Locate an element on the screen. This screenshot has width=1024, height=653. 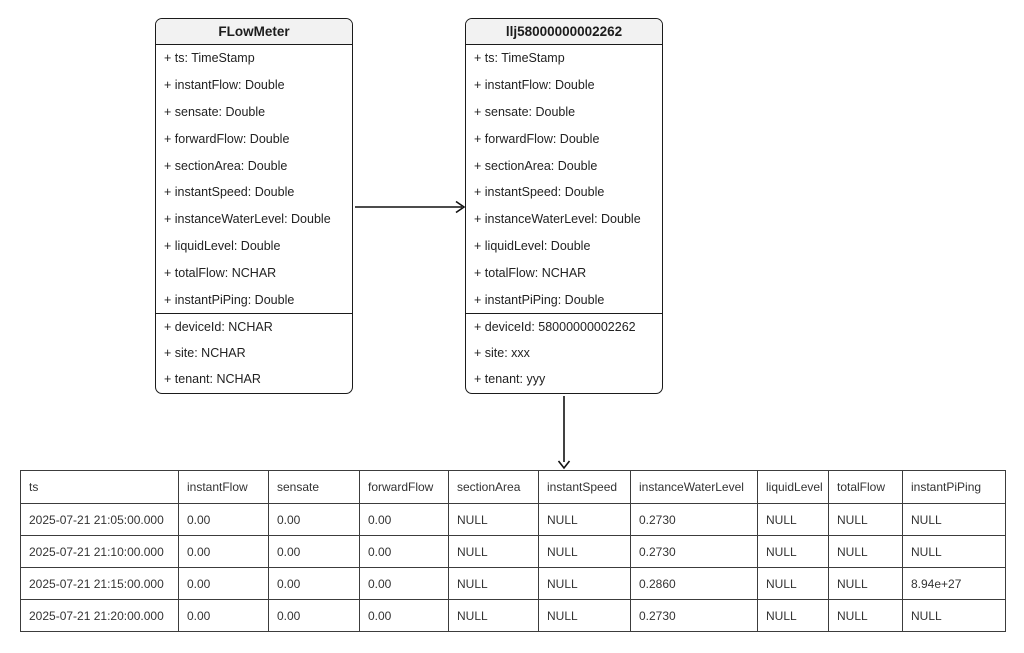
class-attribute: + site: xxx is located at coordinates (502, 353).